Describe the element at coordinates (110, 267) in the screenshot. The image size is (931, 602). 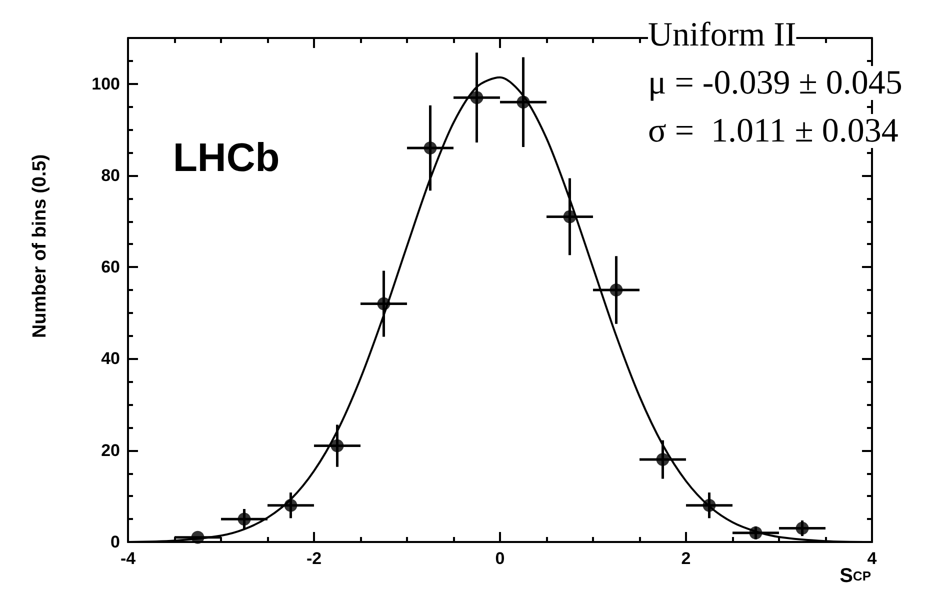
I see `y-tick-label: 60` at that location.